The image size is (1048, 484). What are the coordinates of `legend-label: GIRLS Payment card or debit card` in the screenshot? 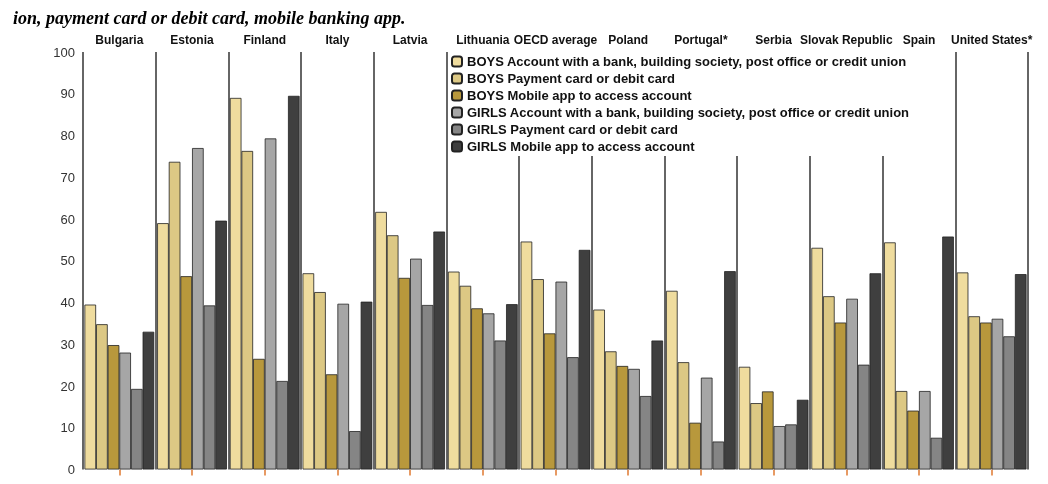 It's located at (572, 129).